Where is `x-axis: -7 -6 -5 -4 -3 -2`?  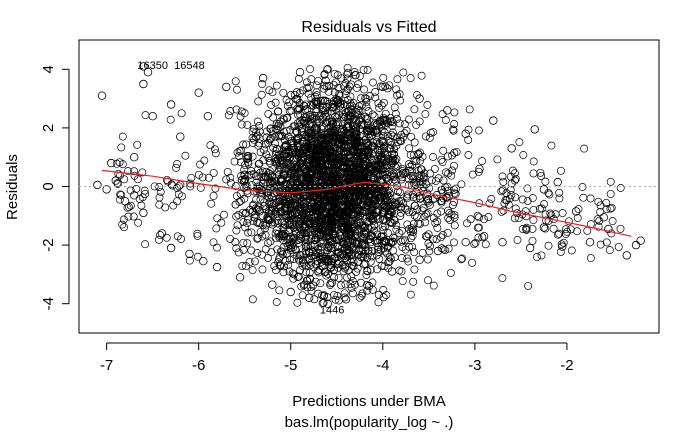 x-axis: -7 -6 -5 -4 -3 -2 is located at coordinates (337, 358).